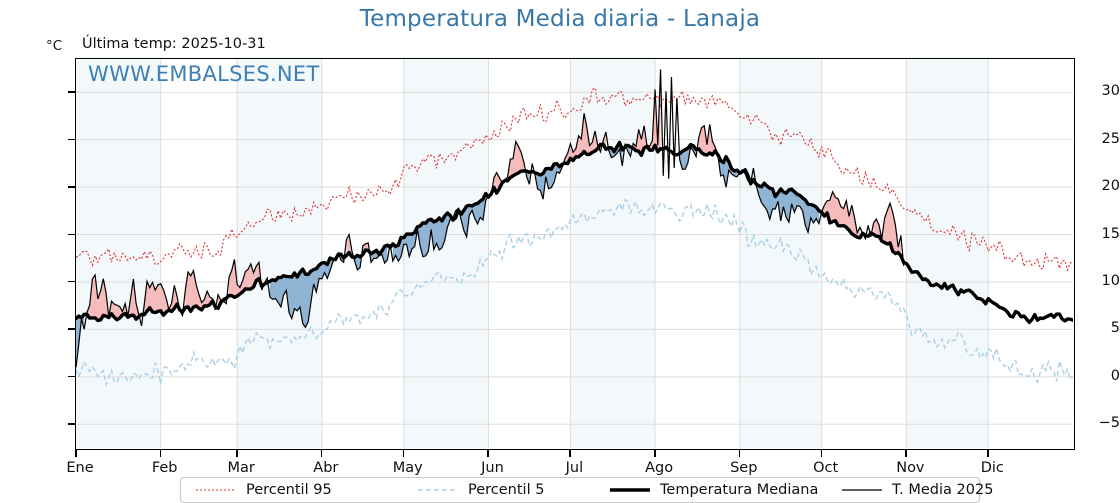 Image resolution: width=1120 pixels, height=503 pixels. I want to click on y-axis-tick-label: 20, so click(1110, 186).